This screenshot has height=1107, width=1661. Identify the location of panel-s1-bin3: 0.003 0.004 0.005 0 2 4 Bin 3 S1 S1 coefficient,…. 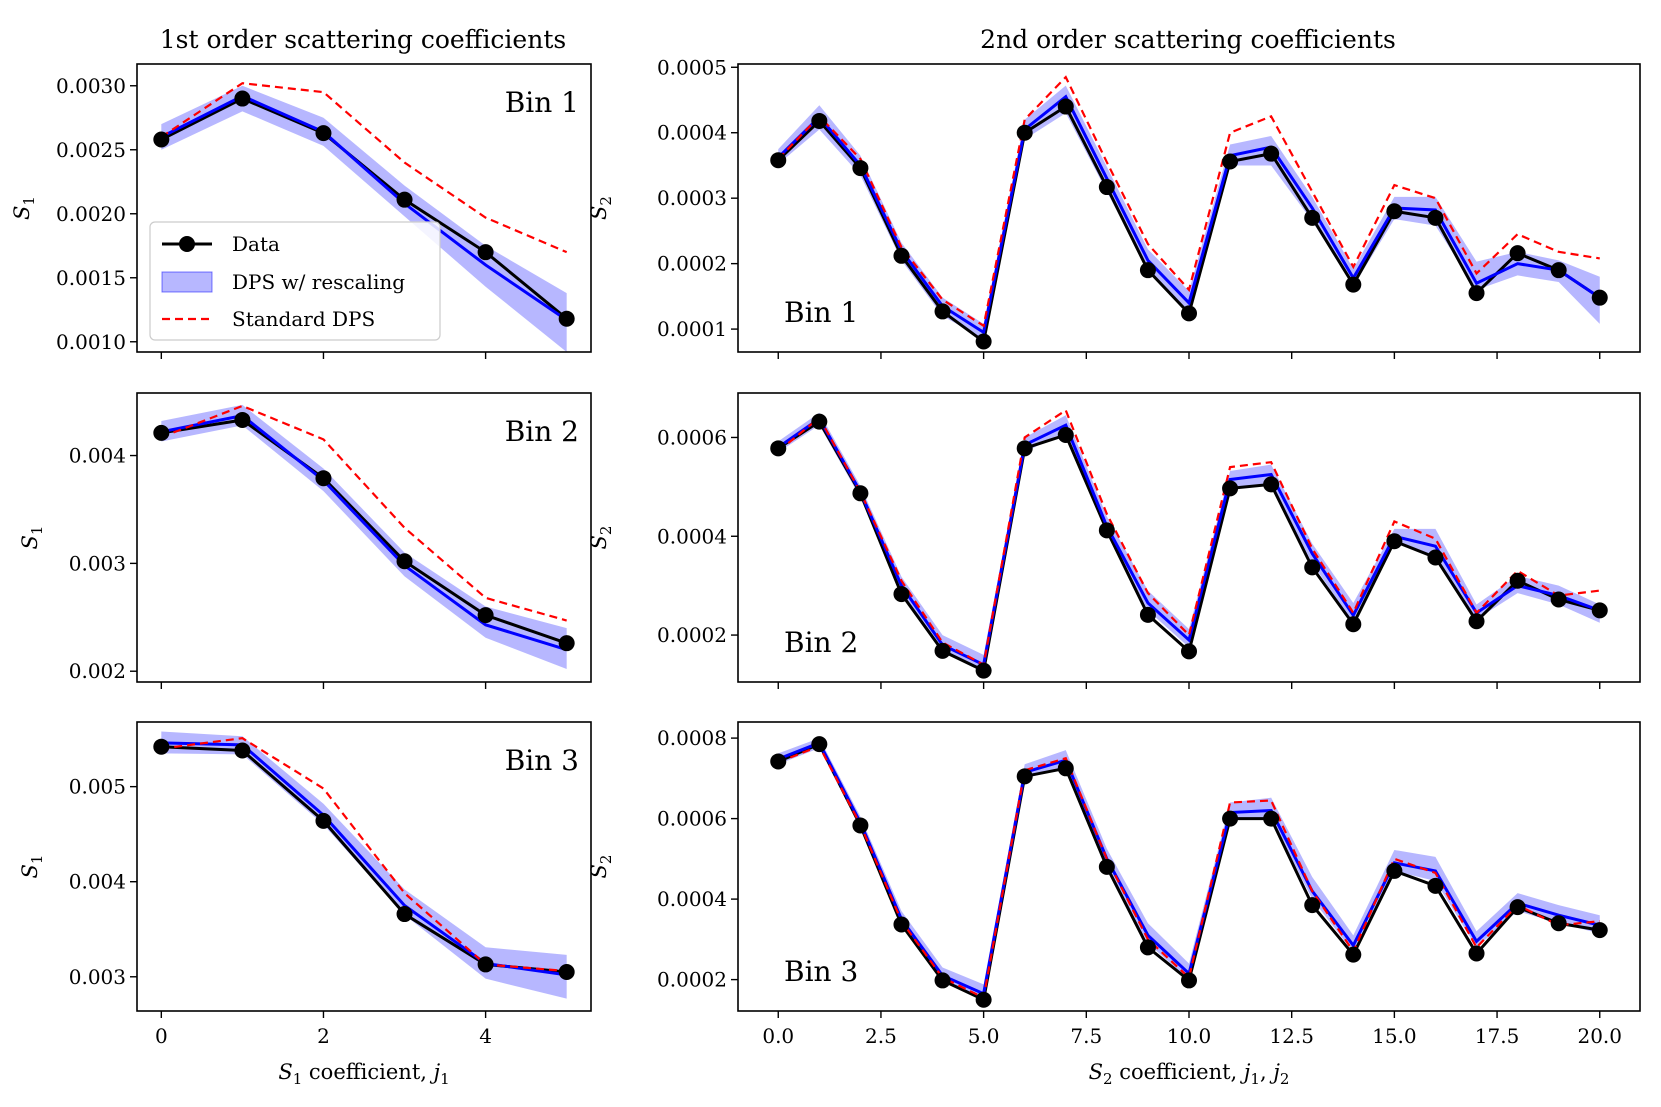
(305, 904).